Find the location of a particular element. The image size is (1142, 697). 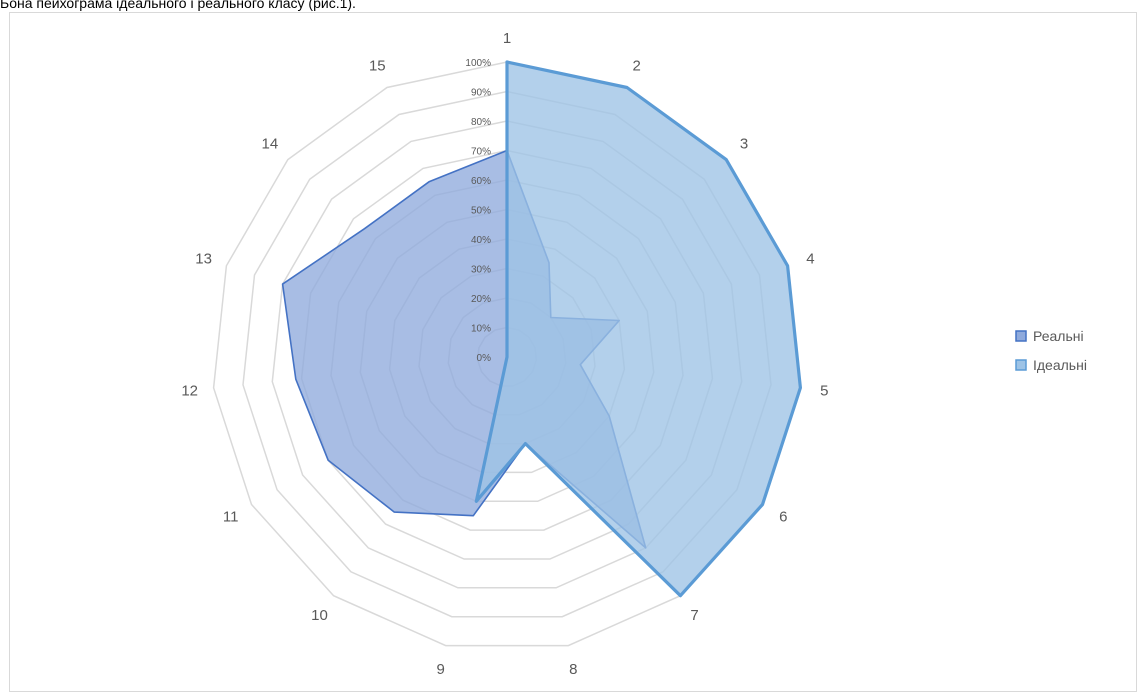

tick-label: 80% is located at coordinates (481, 122).